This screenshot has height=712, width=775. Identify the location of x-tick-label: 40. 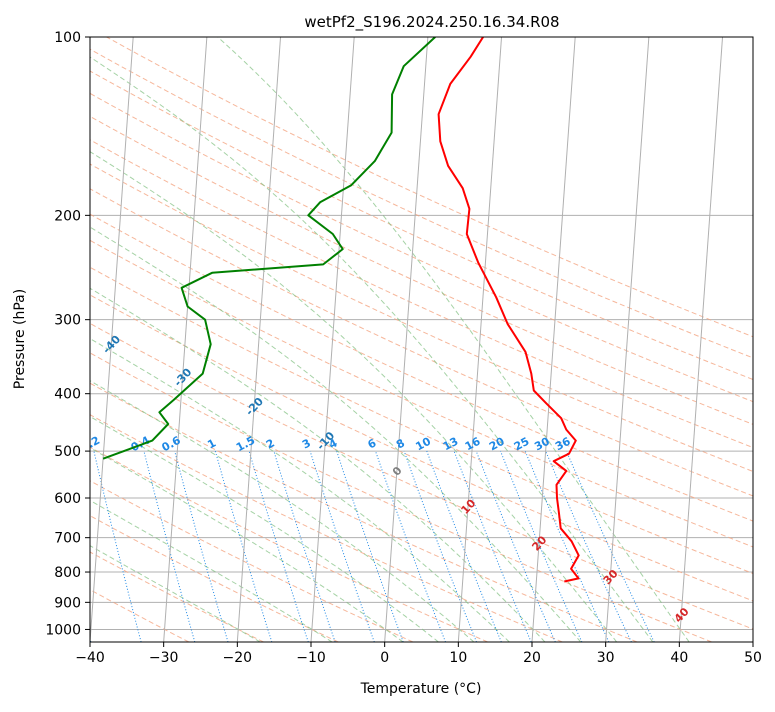
(679, 658).